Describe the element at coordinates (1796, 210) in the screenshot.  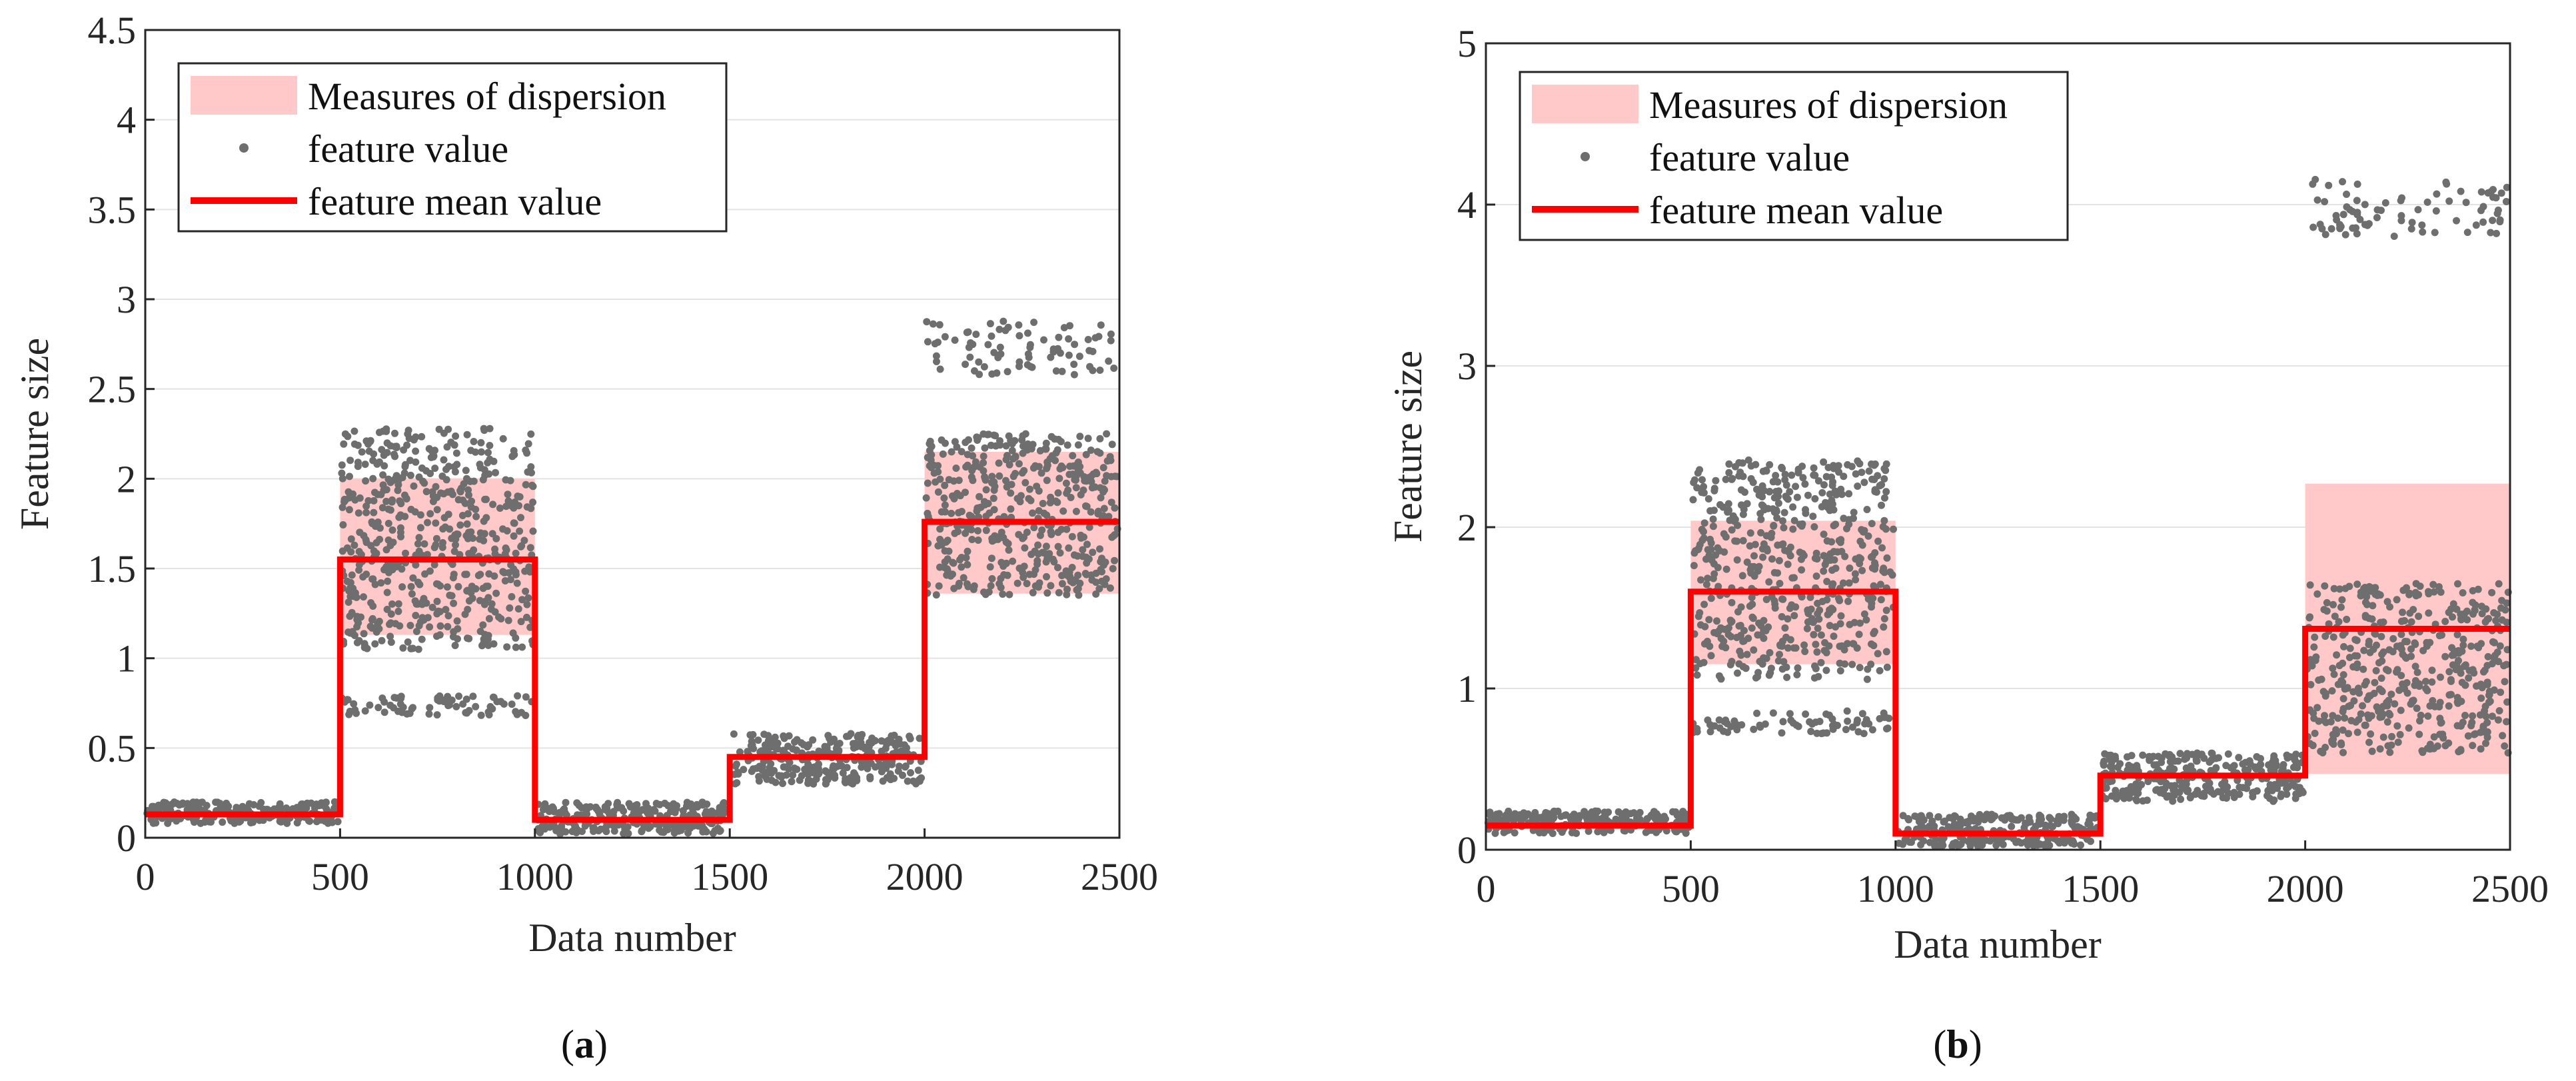
I see `panel-b-legend-entry-mean: feature mean value` at that location.